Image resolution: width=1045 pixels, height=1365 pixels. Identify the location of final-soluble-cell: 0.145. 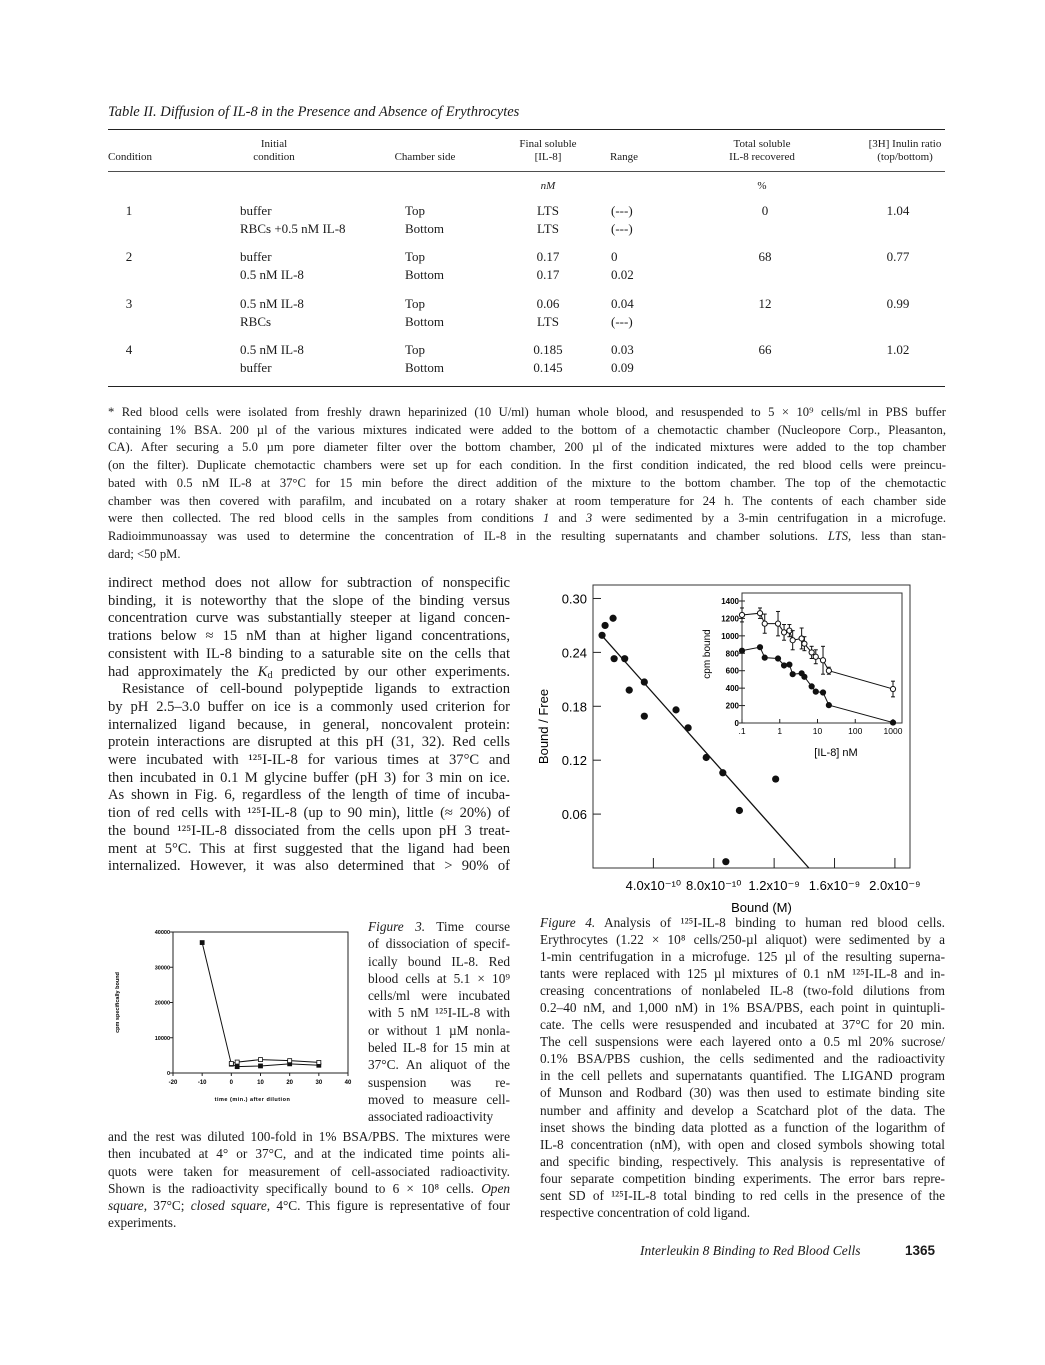
(548, 367).